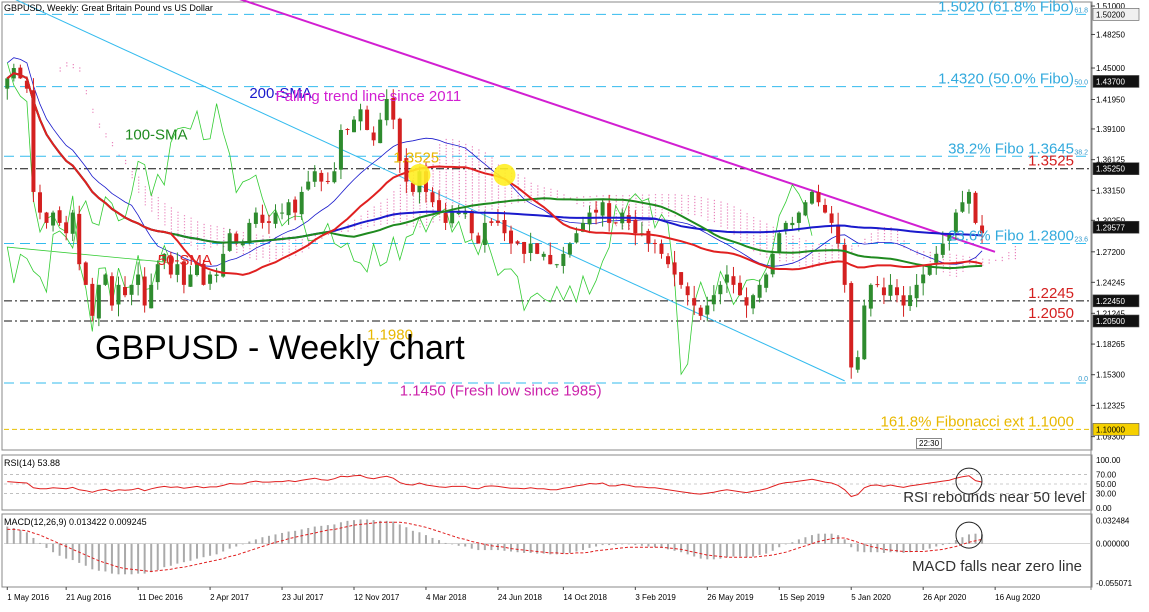 This screenshot has height=612, width=1149. What do you see at coordinates (1017, 597) in the screenshot?
I see `date-tick-label: 16 Aug 2020` at bounding box center [1017, 597].